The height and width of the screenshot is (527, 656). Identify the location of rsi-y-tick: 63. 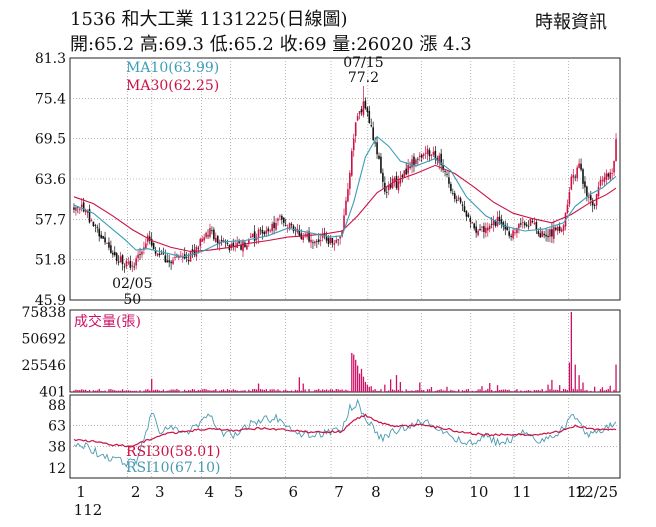
(57, 427).